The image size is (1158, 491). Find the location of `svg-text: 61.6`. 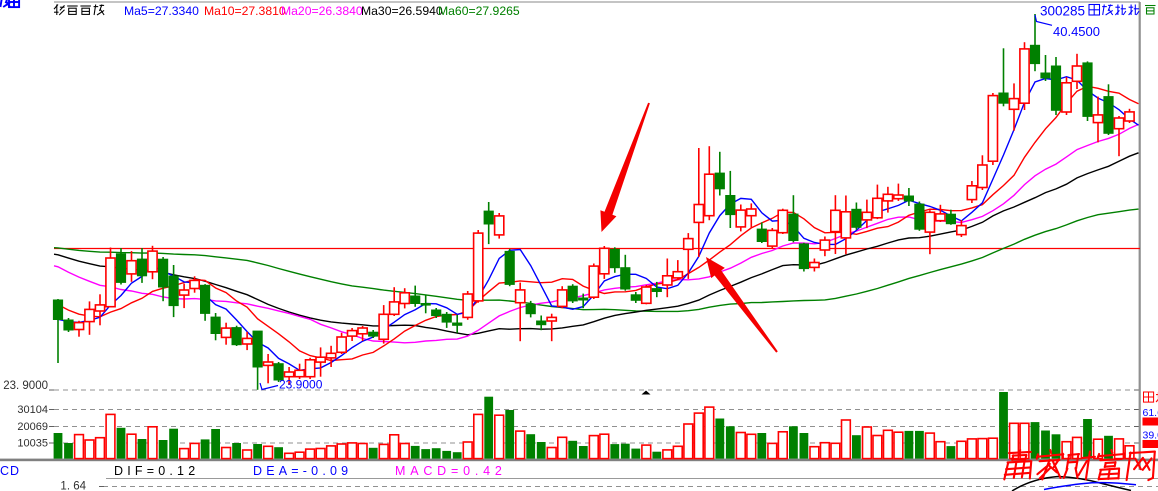

svg-text: 61.6 is located at coordinates (1150, 413).